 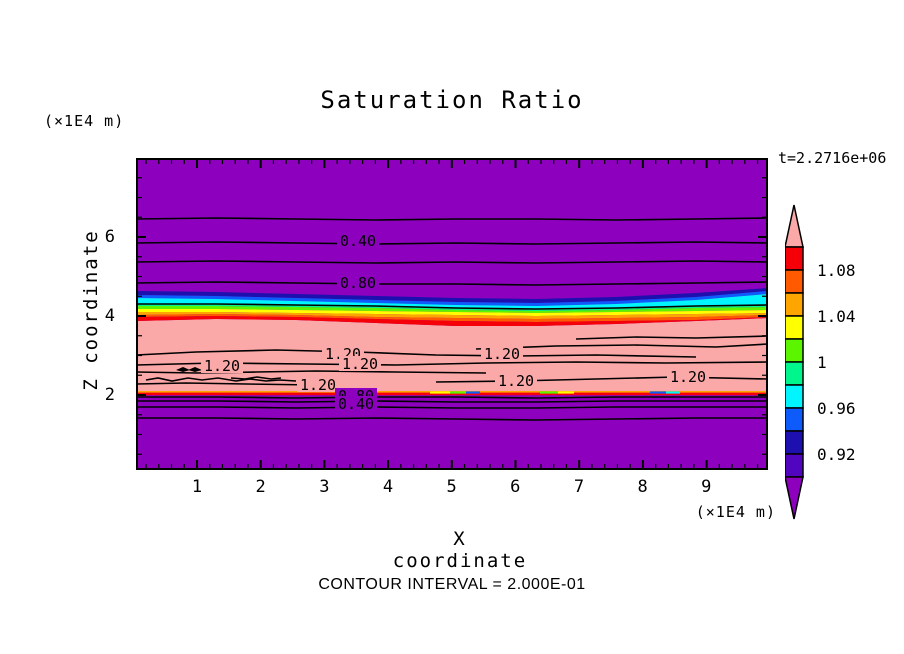 What do you see at coordinates (452, 306) in the screenshot?
I see `contour-line-1.00` at bounding box center [452, 306].